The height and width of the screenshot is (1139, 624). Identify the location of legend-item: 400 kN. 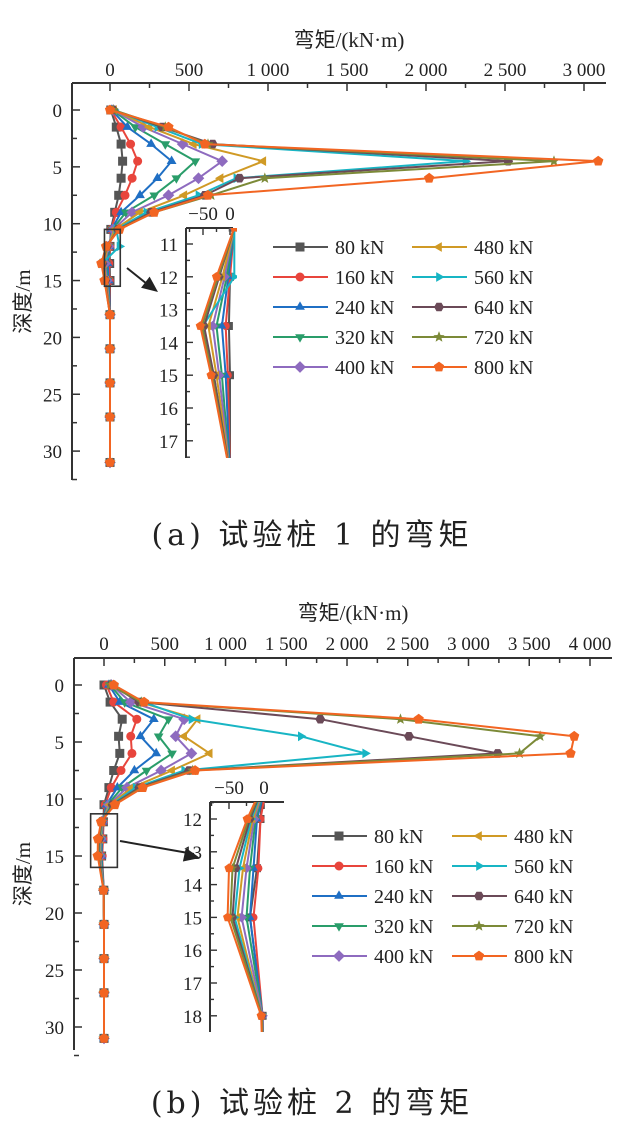
(333, 368).